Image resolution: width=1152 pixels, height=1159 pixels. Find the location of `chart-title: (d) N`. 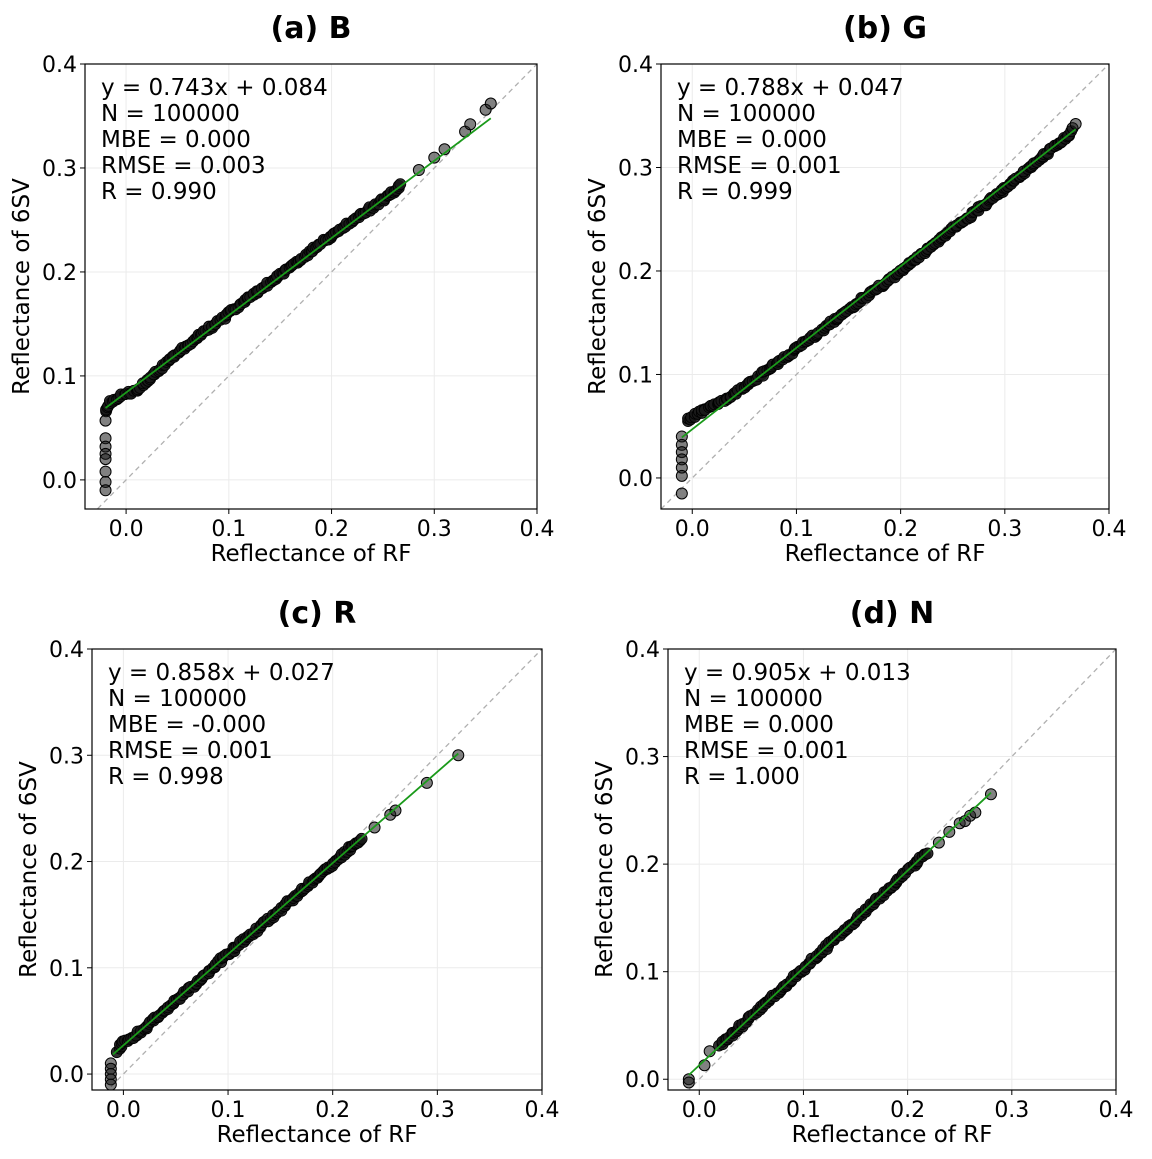

chart-title: (d) N is located at coordinates (892, 613).